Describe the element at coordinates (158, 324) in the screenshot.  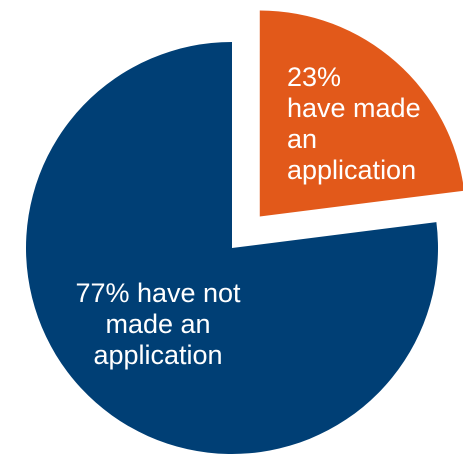
I see `slice-label-have-not-made-application: 77% have not made an application` at that location.